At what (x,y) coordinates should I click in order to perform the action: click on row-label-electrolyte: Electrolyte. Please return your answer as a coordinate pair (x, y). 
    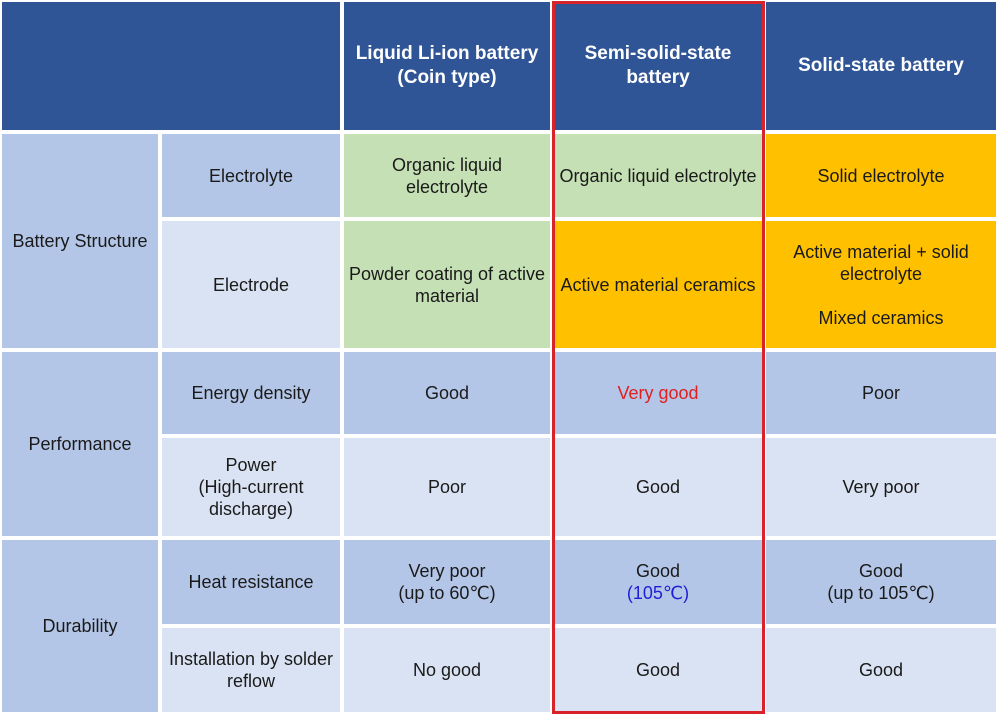
    Looking at the image, I should click on (251, 175).